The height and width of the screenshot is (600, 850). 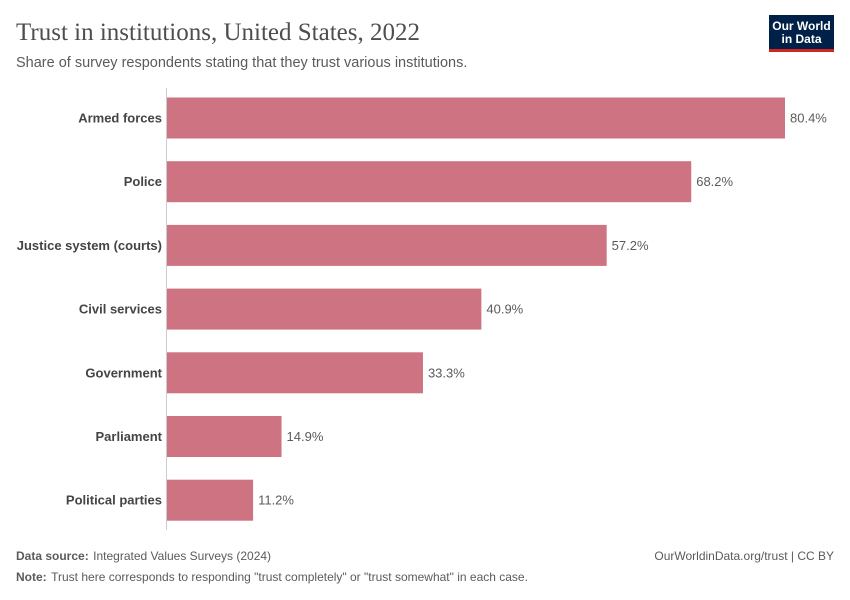 I want to click on value-label: 57.2%, so click(x=630, y=245).